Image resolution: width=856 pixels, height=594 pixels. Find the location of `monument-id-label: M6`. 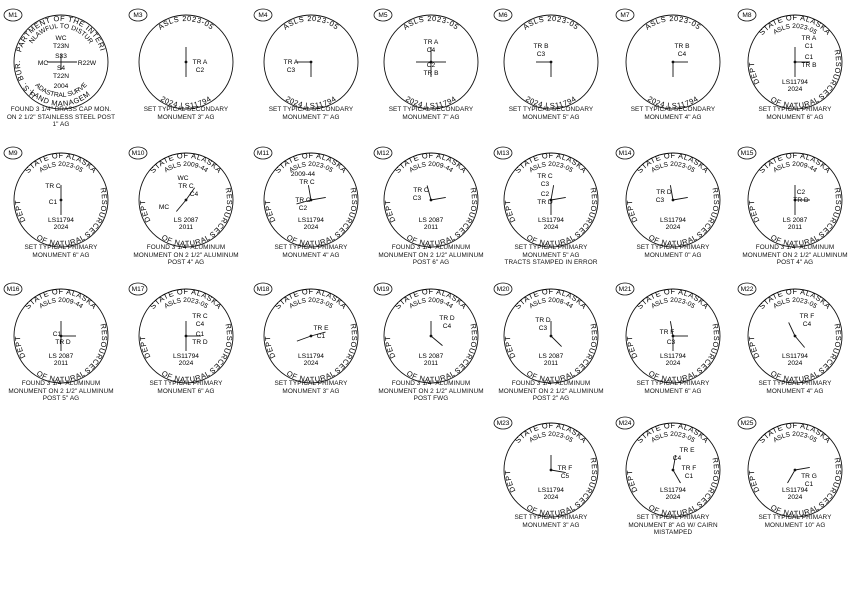

monument-id-label: M6 is located at coordinates (502, 15).